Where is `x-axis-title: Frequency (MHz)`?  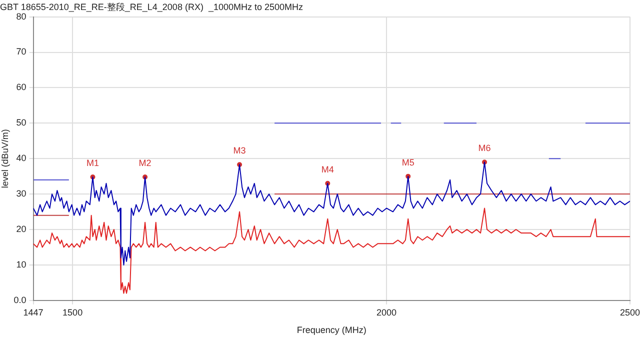 x-axis-title: Frequency (MHz) is located at coordinates (331, 330).